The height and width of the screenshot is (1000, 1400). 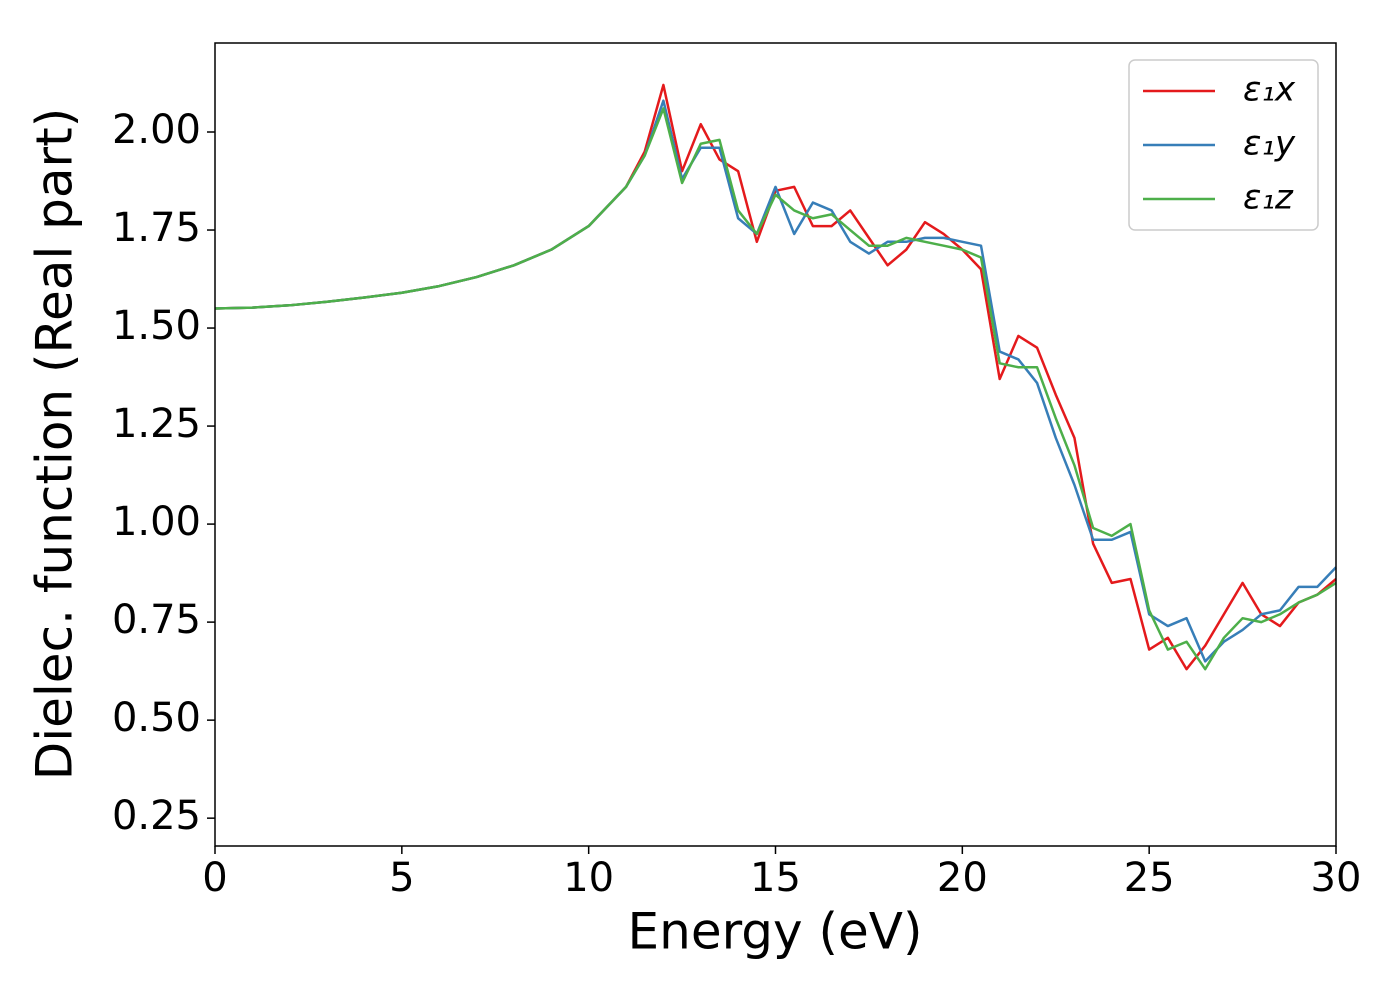 I want to click on y-tick-label: 0.75, so click(x=156, y=620).